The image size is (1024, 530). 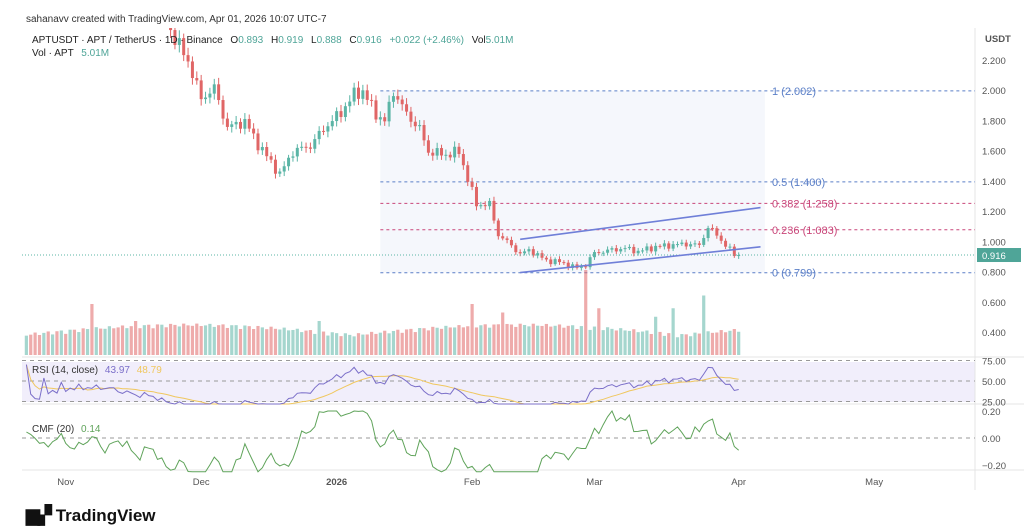 What do you see at coordinates (991, 439) in the screenshot?
I see `cmf-tick: 0.00` at bounding box center [991, 439].